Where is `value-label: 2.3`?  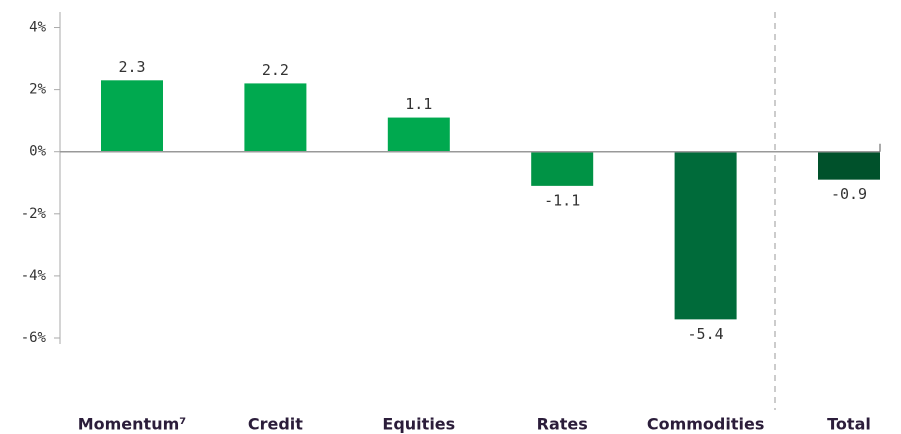
value-label: 2.3 is located at coordinates (131, 67).